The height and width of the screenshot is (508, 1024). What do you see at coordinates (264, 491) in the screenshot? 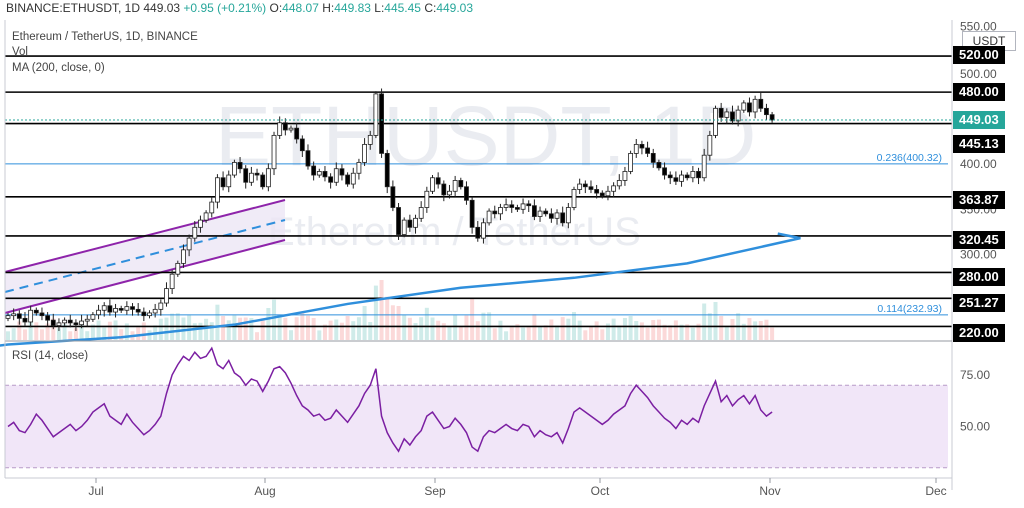
I see `time-tick-label: Aug` at bounding box center [264, 491].